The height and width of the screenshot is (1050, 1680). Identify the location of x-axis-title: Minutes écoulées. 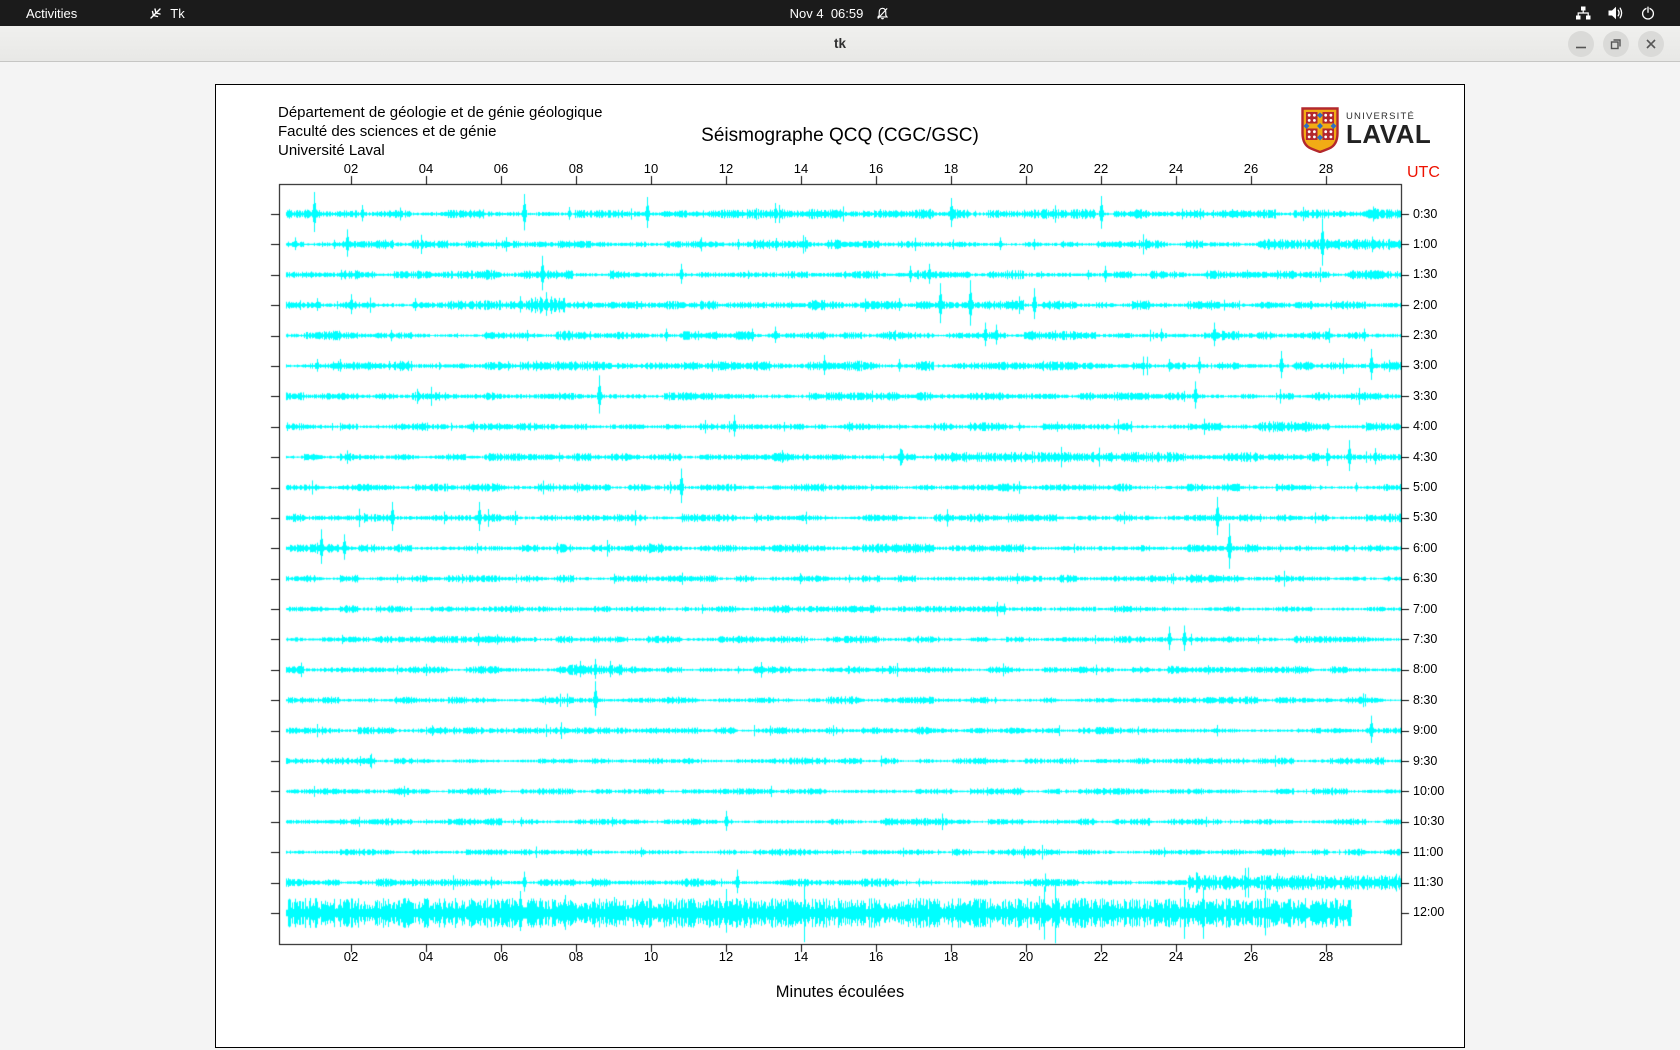
(840, 992).